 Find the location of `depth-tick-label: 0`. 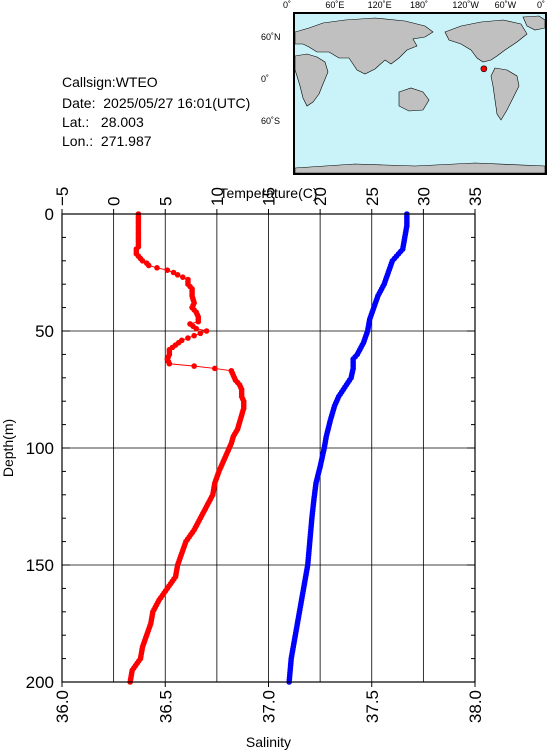

depth-tick-label: 0 is located at coordinates (49, 214).